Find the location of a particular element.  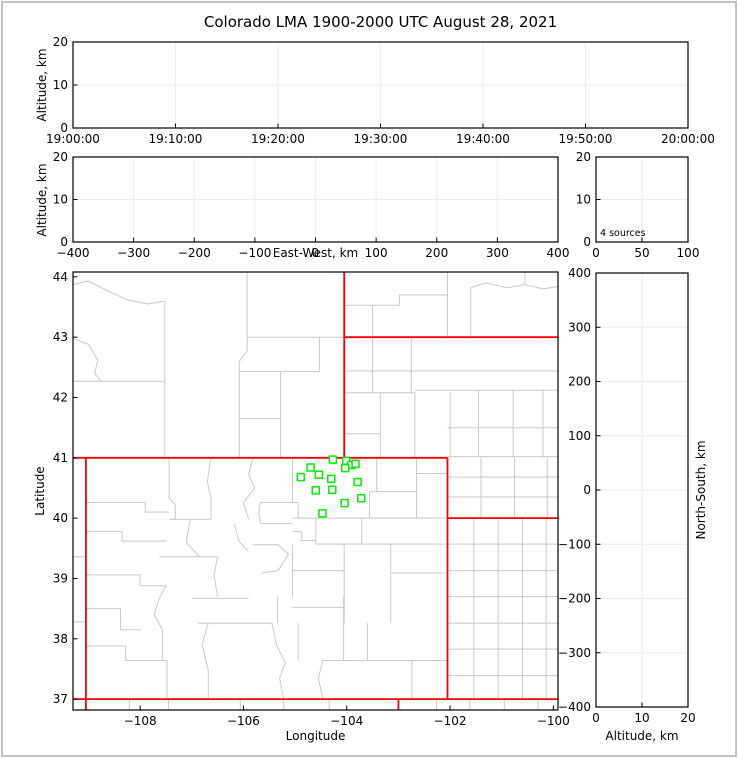

y-label-altitude-time-panel: Altitude, km is located at coordinates (42, 85).